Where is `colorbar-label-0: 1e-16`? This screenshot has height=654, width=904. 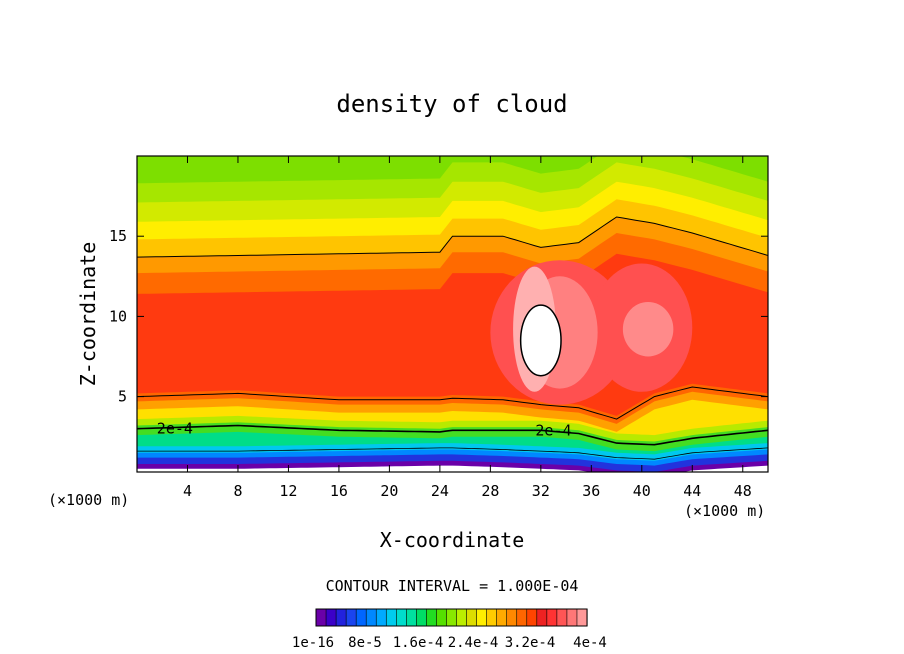 colorbar-label-0: 1e-16 is located at coordinates (313, 643).